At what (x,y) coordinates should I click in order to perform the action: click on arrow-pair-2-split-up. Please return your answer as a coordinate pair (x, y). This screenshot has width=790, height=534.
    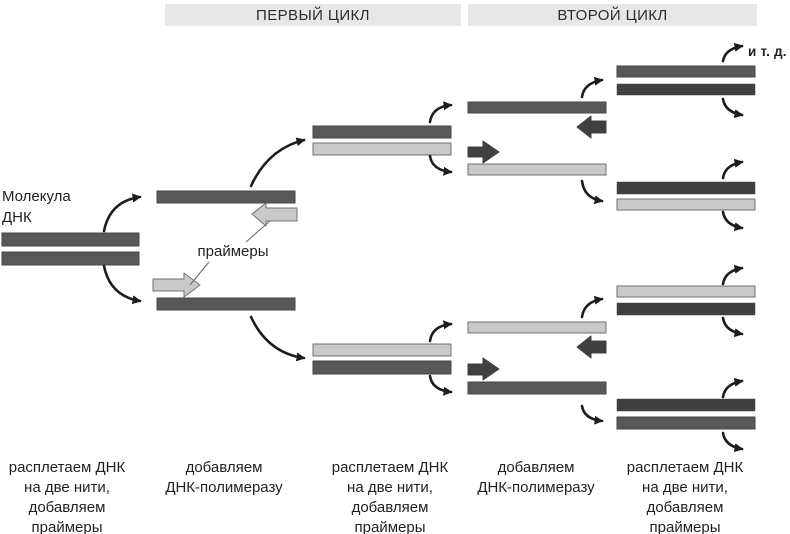
    Looking at the image, I should click on (732, 169).